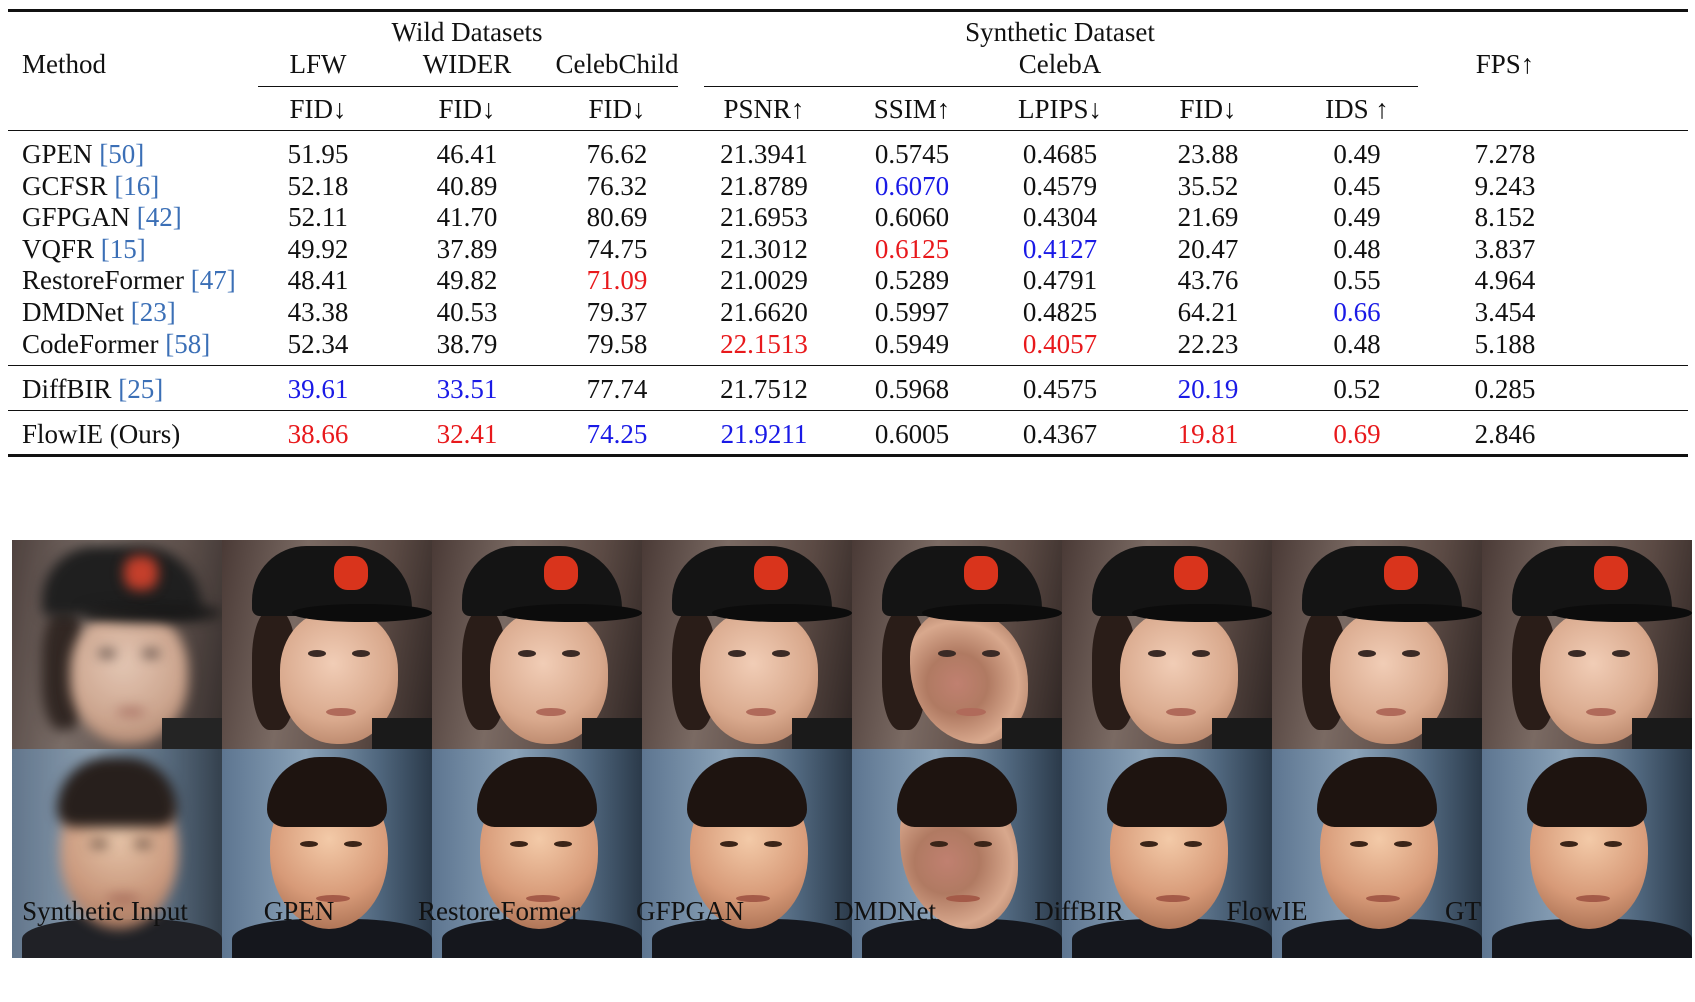  I want to click on face-image-synthetic-input-row1, so click(117, 644).